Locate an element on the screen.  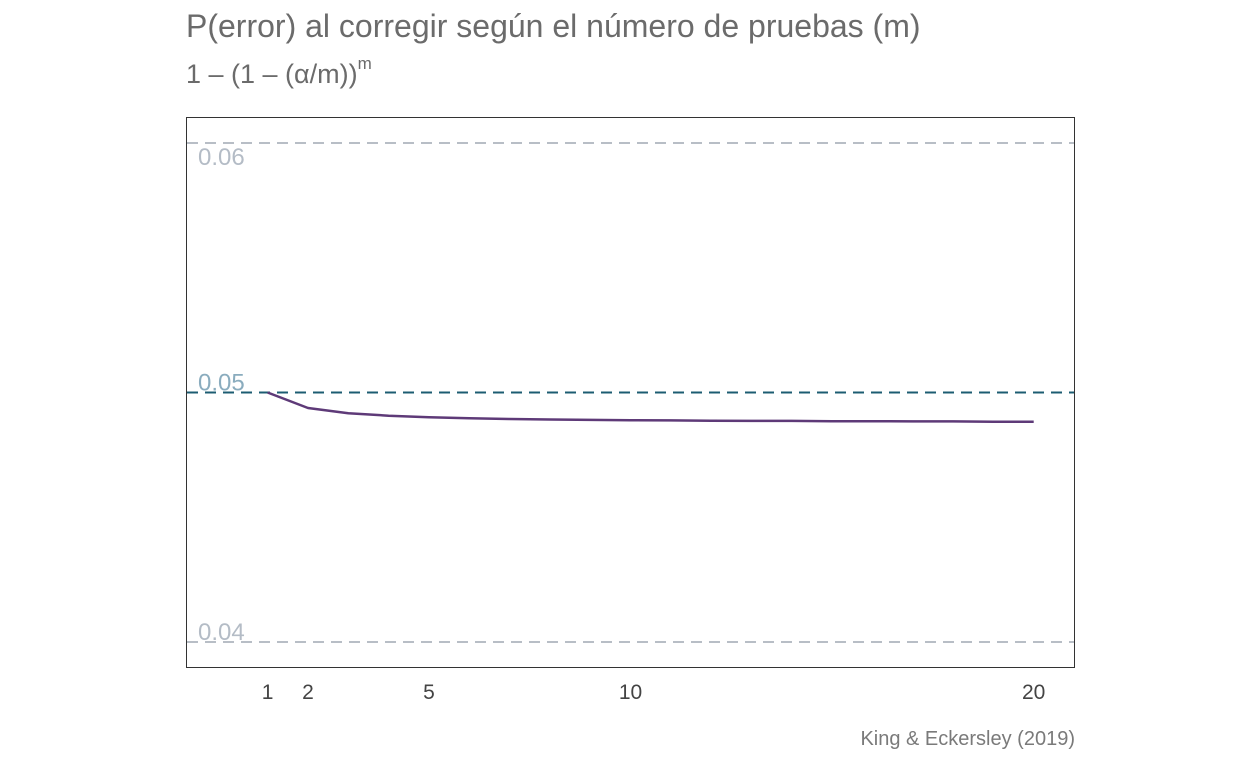
y-tick-labels: 0.04 0.05 0.06 is located at coordinates (221, 395).